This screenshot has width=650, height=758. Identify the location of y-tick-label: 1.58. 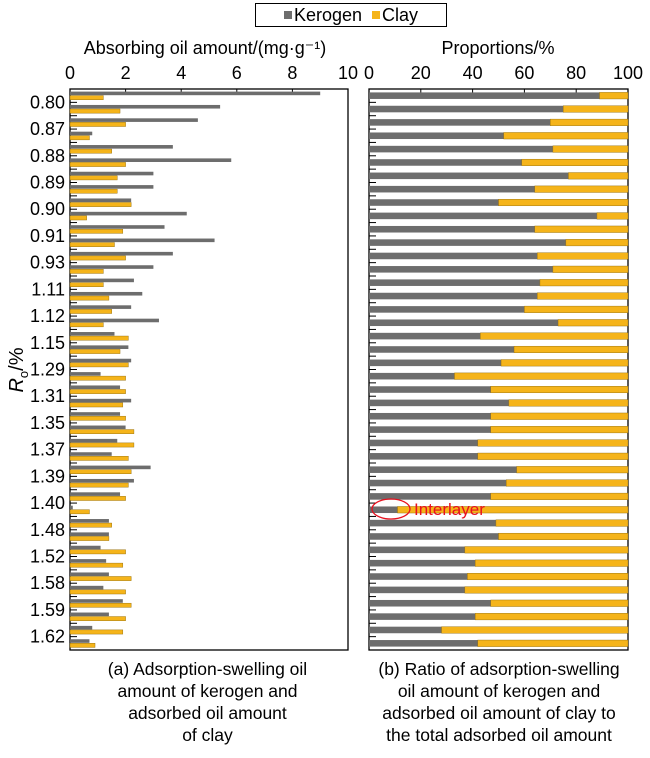
(47, 583).